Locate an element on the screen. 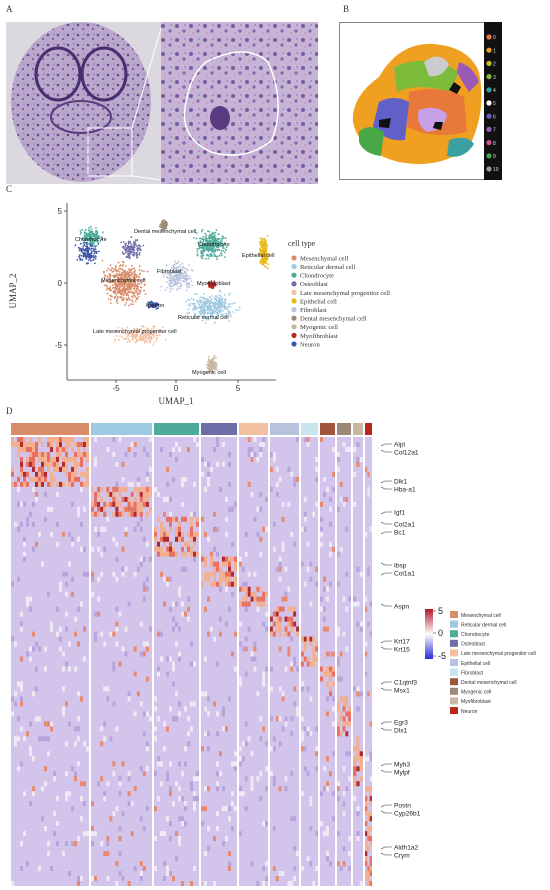  gene-label: Bc1 is located at coordinates (400, 533).